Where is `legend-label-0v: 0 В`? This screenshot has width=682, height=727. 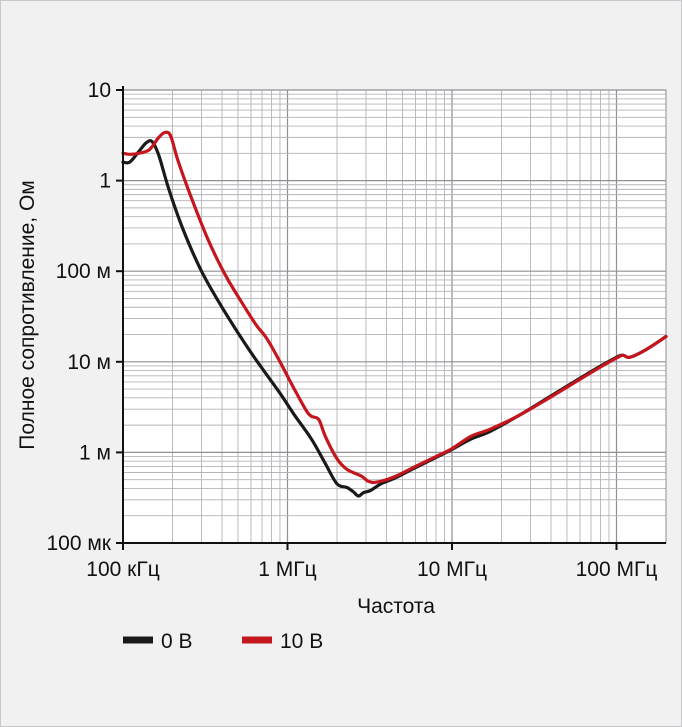
legend-label-0v: 0 В is located at coordinates (177, 641).